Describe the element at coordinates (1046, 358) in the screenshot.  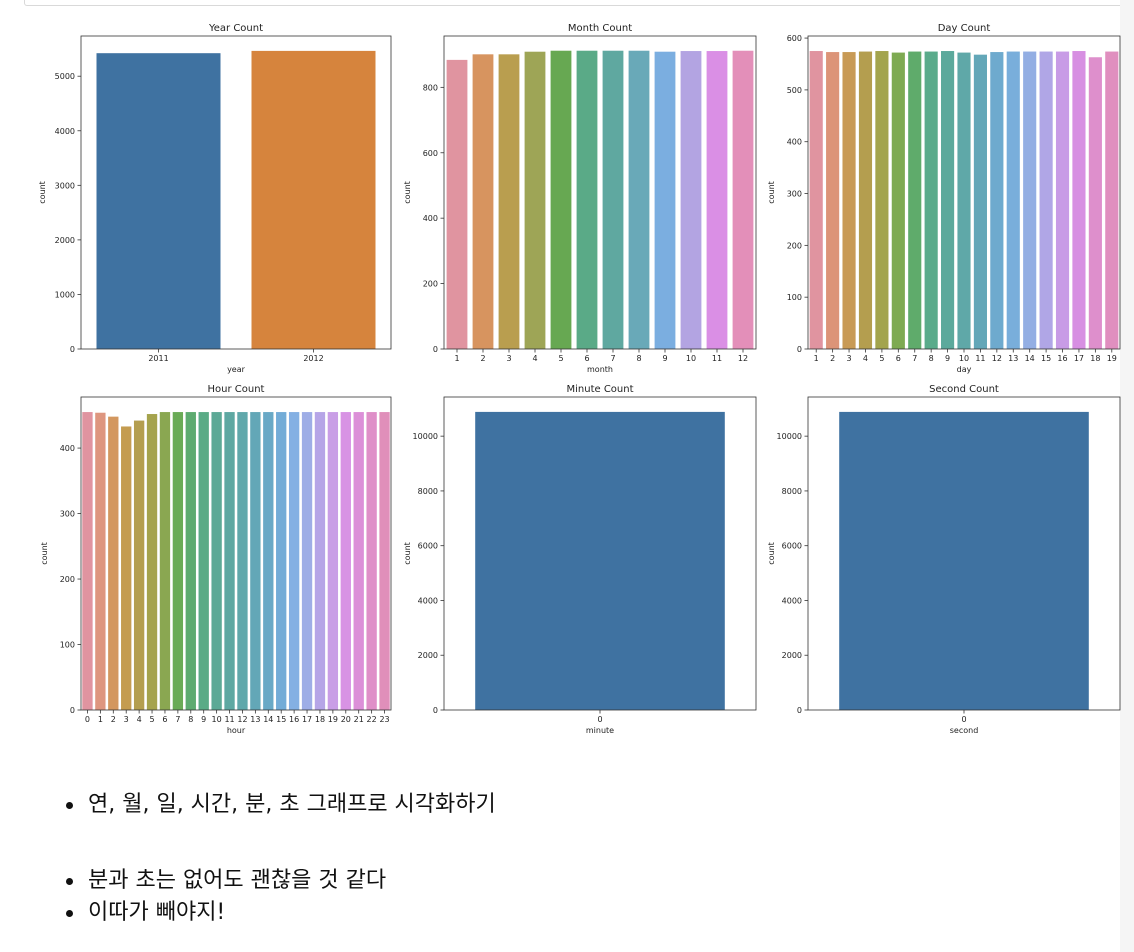
I see `day-count-xtick-label: 15` at that location.